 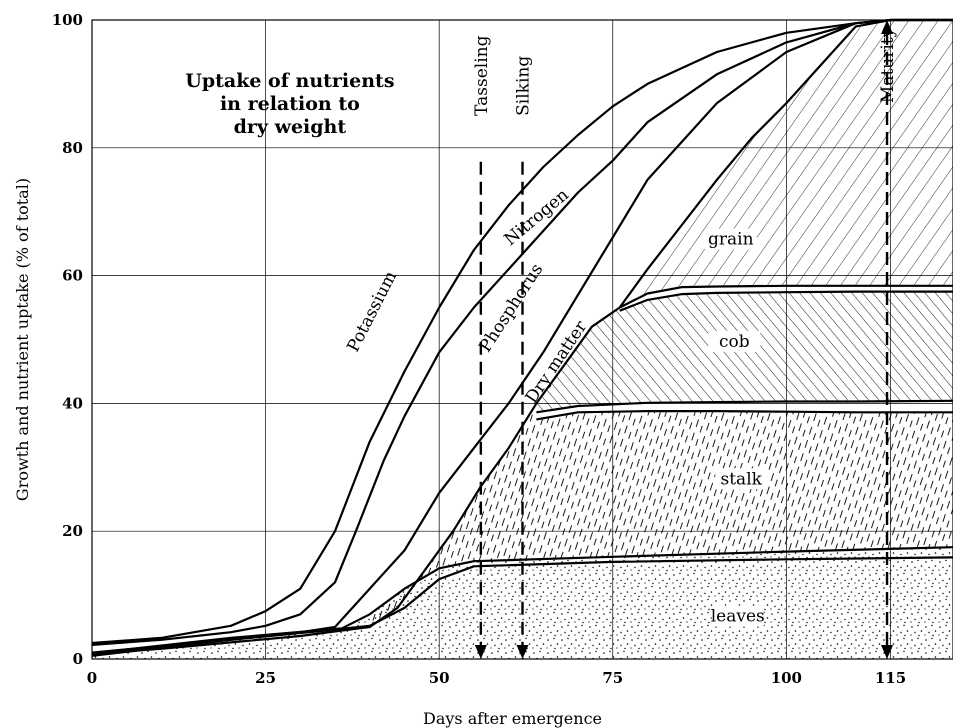 I want to click on grain-label-bg, so click(x=730, y=239).